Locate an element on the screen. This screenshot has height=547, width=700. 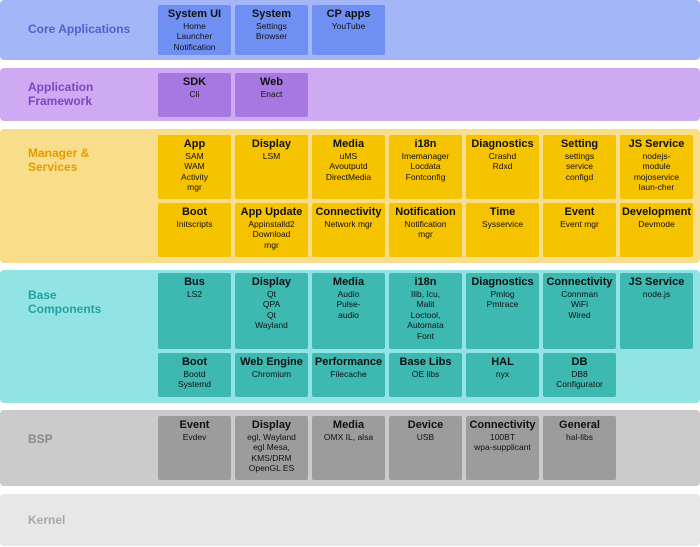
box-item: Locdata is located at coordinates (425, 166).